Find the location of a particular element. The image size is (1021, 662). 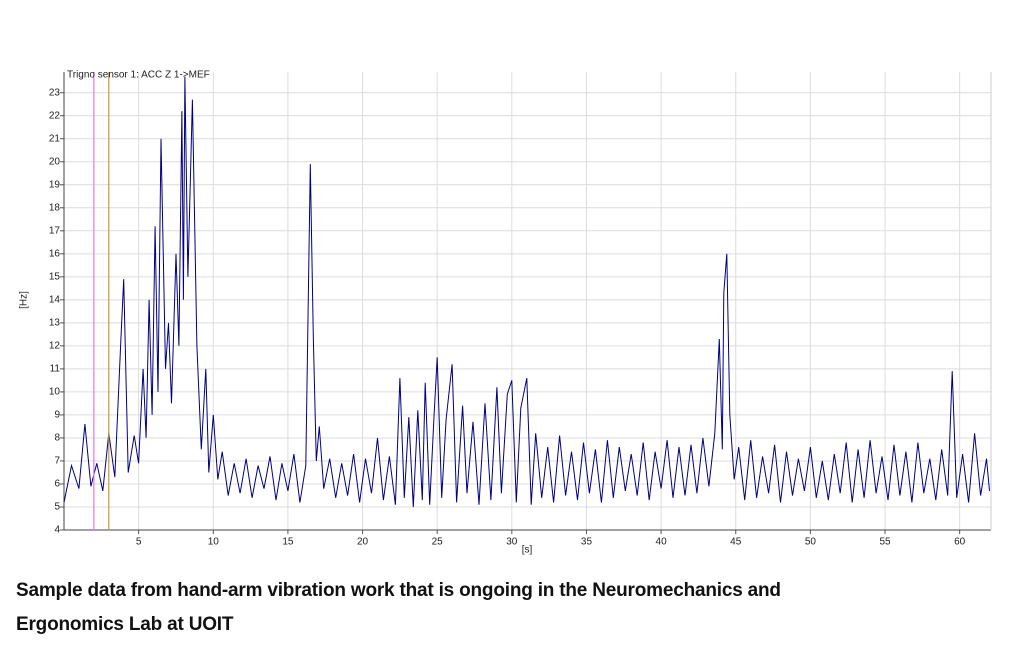

x-tick-label: 20 is located at coordinates (363, 542).